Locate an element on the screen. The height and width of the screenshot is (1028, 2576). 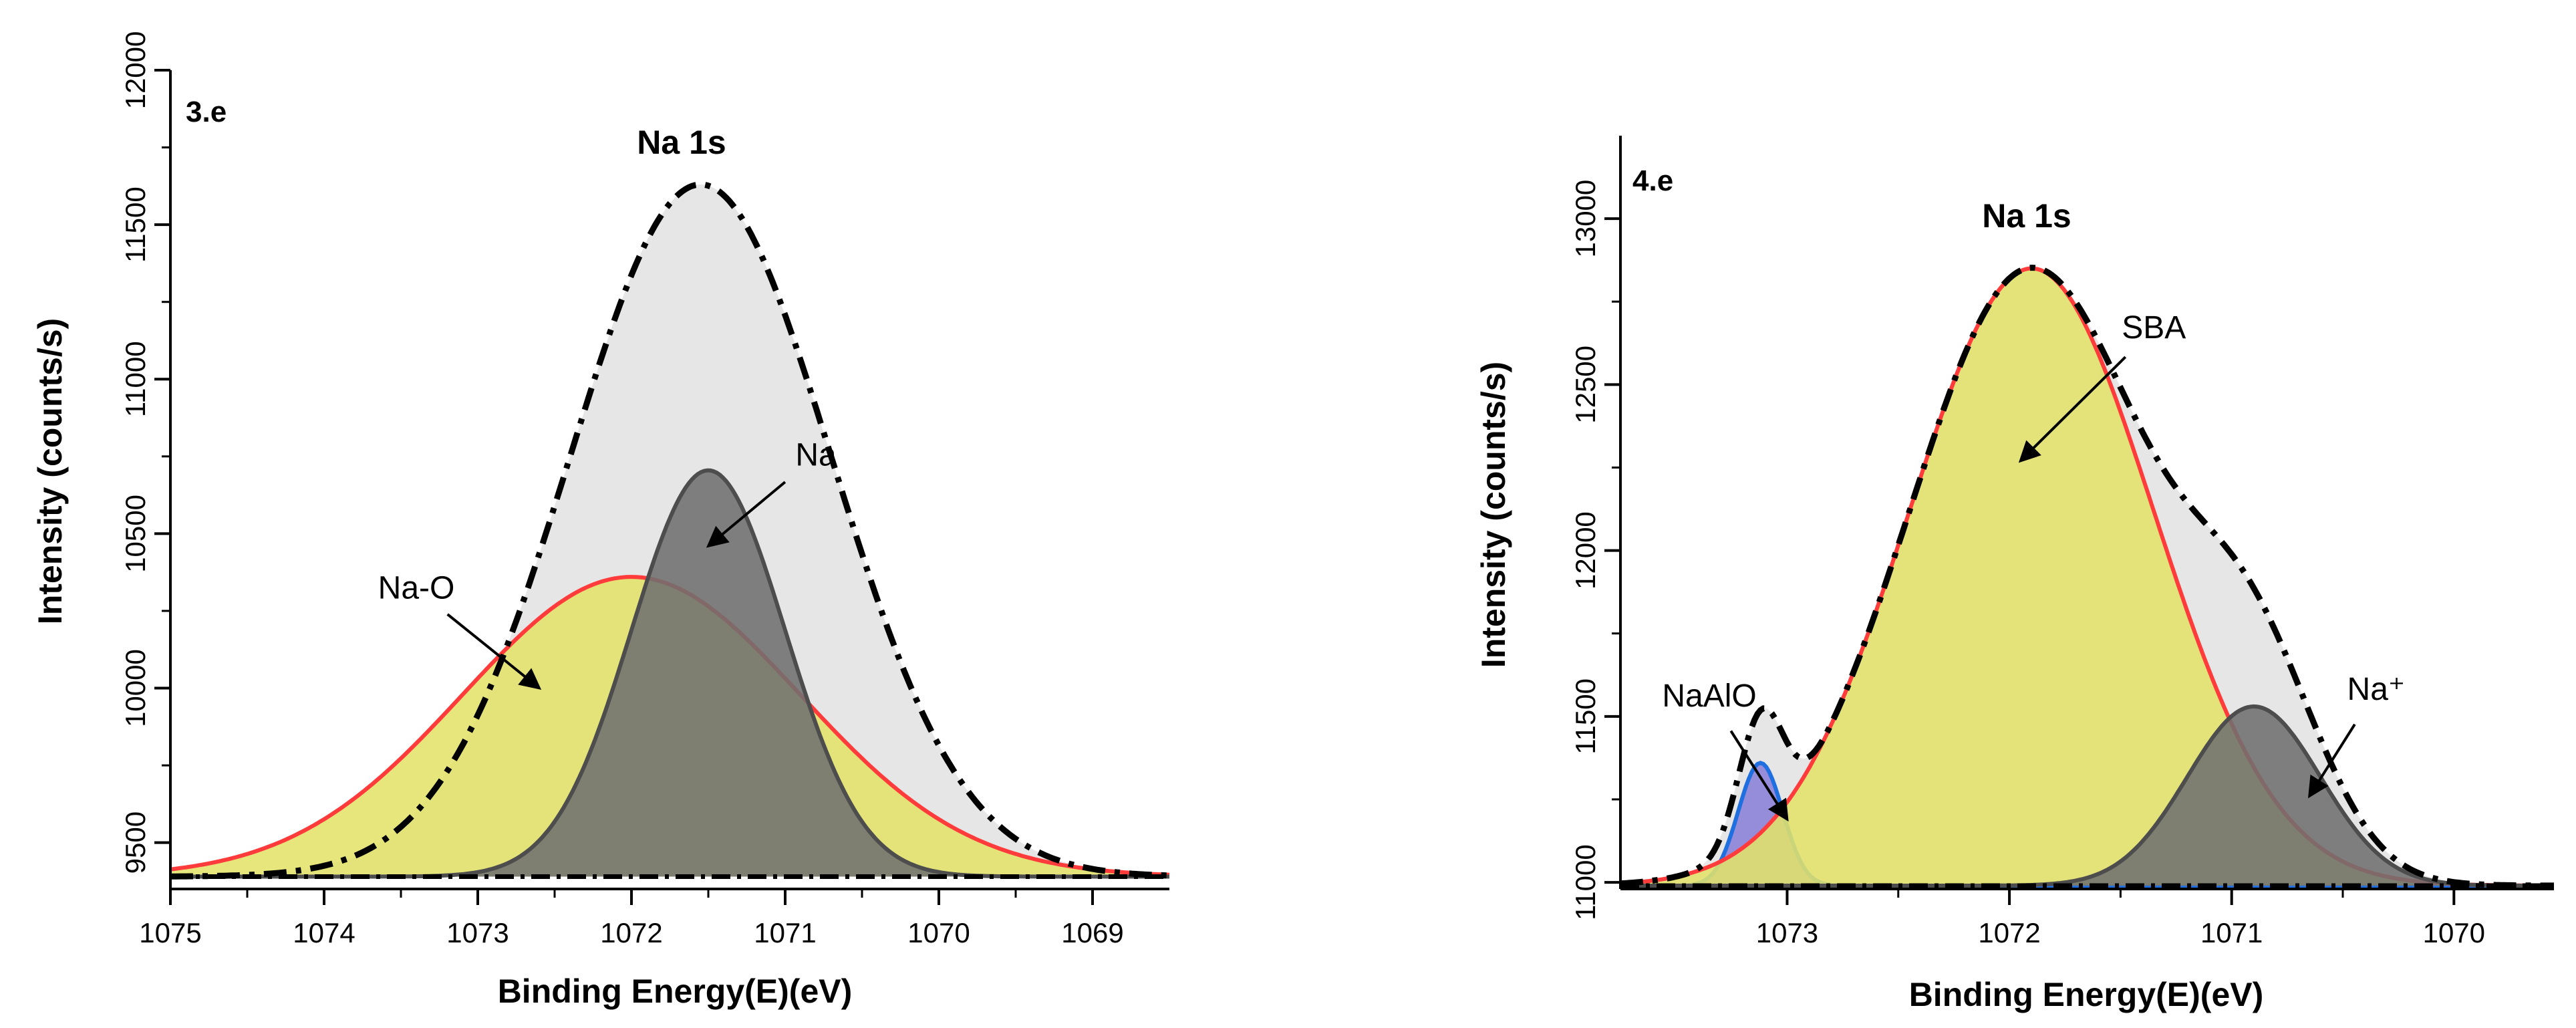
annotation-label-naalo: NaAlO is located at coordinates (1709, 696).